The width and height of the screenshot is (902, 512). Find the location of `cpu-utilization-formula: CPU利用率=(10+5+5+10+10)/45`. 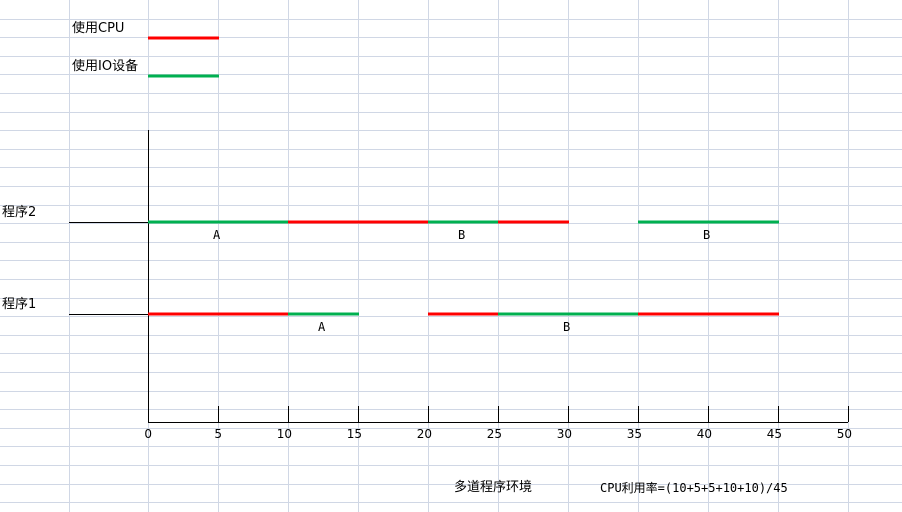

cpu-utilization-formula: CPU利用率=(10+5+5+10+10)/45 is located at coordinates (694, 488).